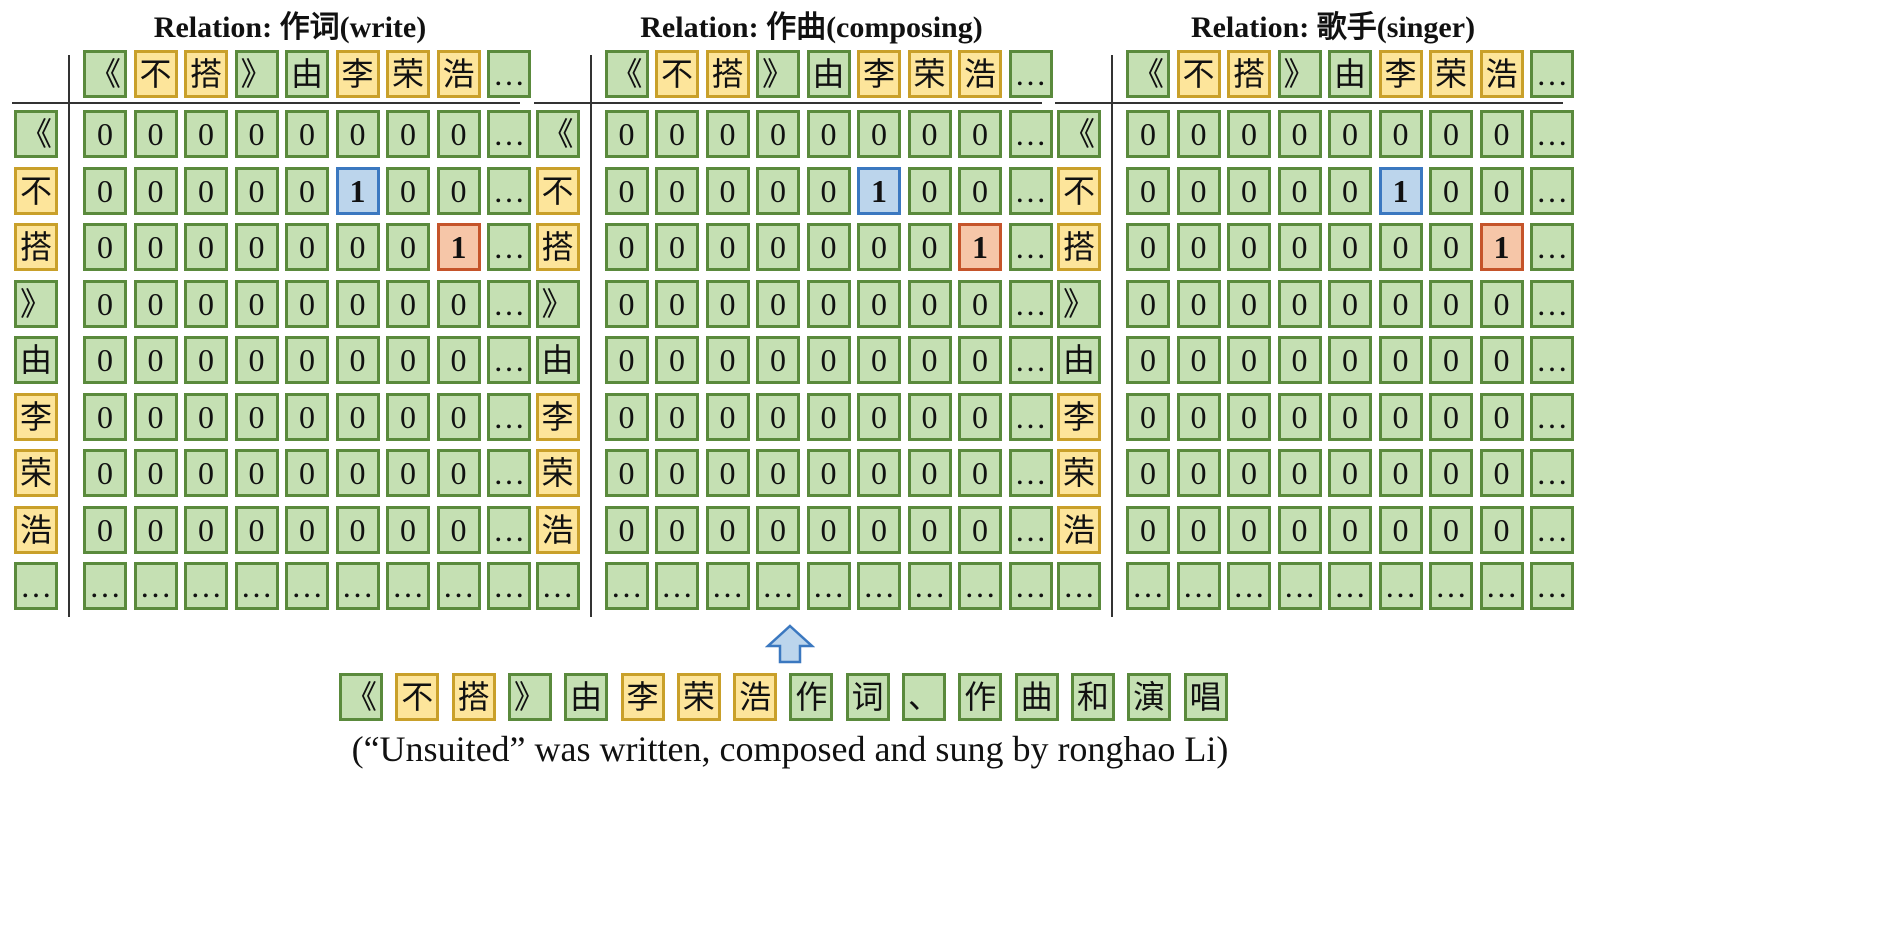 The height and width of the screenshot is (935, 1890). What do you see at coordinates (1350, 74) in the screenshot?
I see `column-token: 由` at bounding box center [1350, 74].